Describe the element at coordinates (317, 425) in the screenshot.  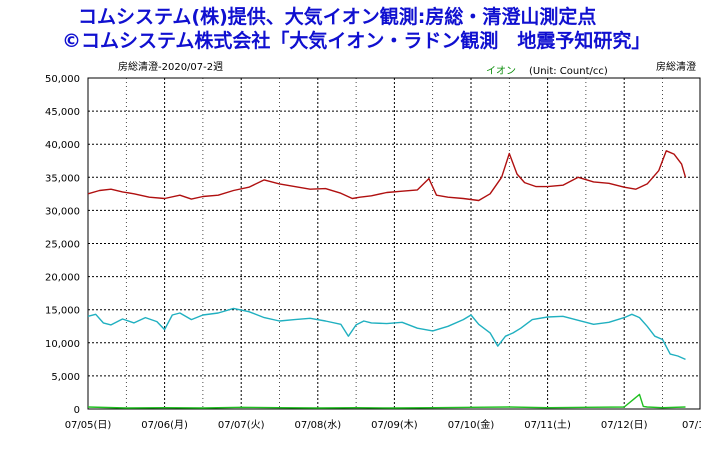
I see `x-tick-label: 07/08(水)` at that location.